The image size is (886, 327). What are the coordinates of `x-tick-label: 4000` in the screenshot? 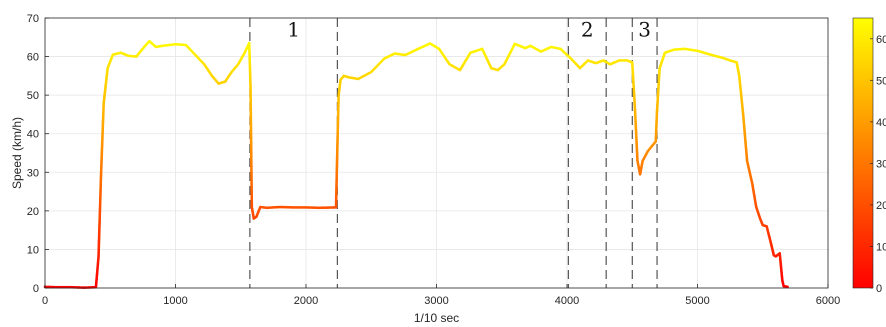 It's located at (567, 301).